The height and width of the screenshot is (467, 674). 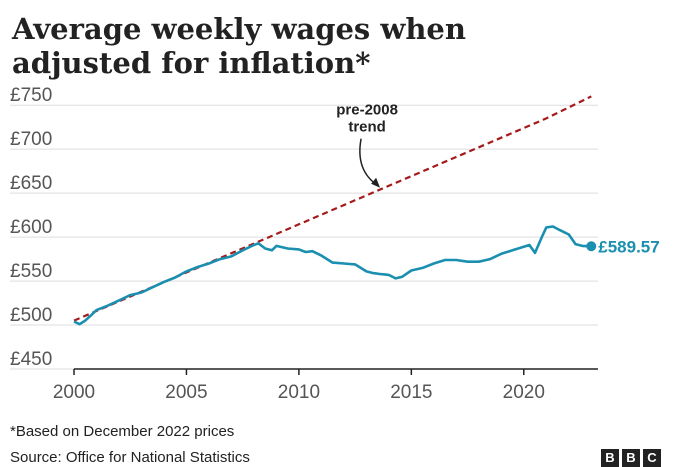 I want to click on footnote: *Based on December 2022 prices, so click(x=122, y=431).